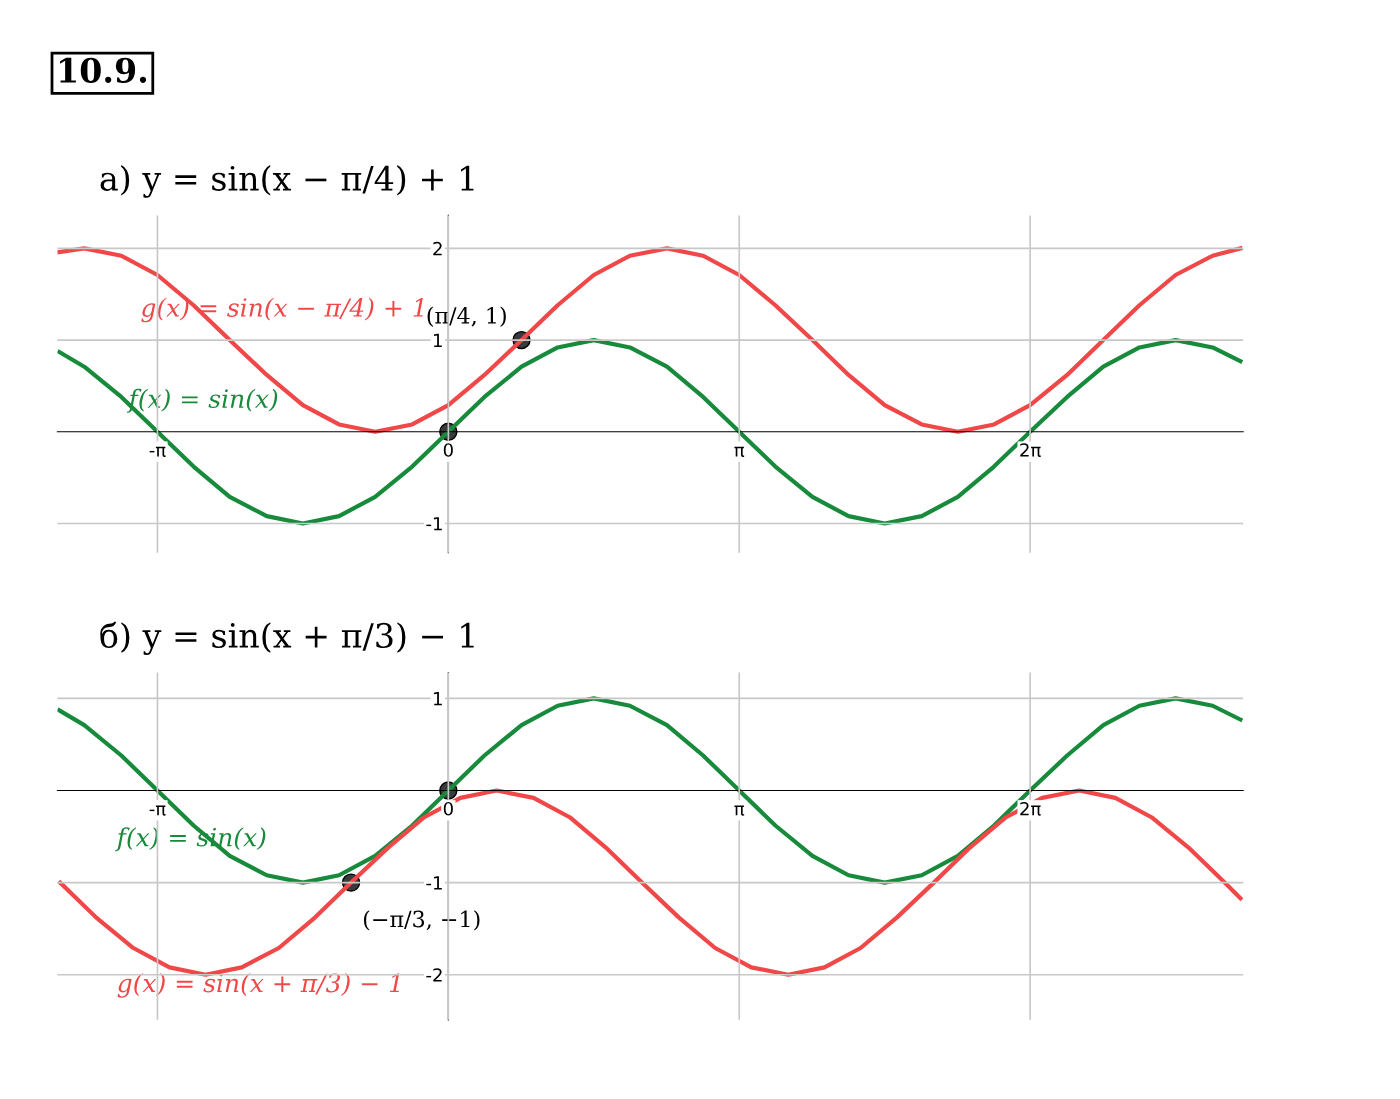  Describe the element at coordinates (287, 181) in the screenshot. I see `chart-title: а) y = sin(x − π/4) + 1` at that location.